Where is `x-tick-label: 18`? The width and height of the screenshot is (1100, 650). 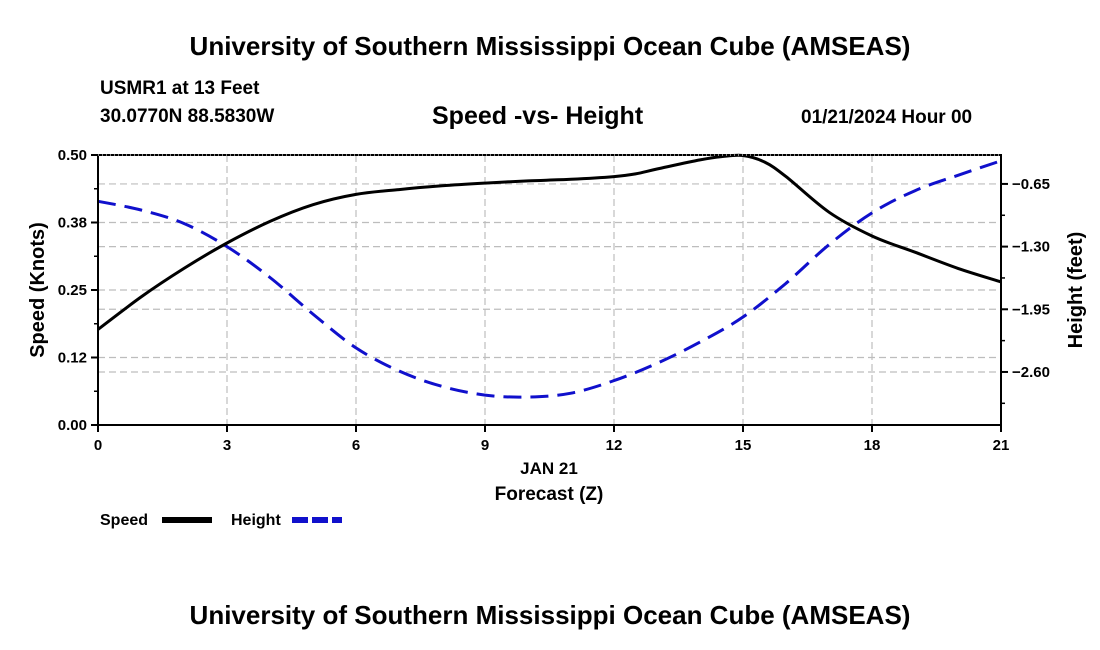 x-tick-label: 18 is located at coordinates (872, 445).